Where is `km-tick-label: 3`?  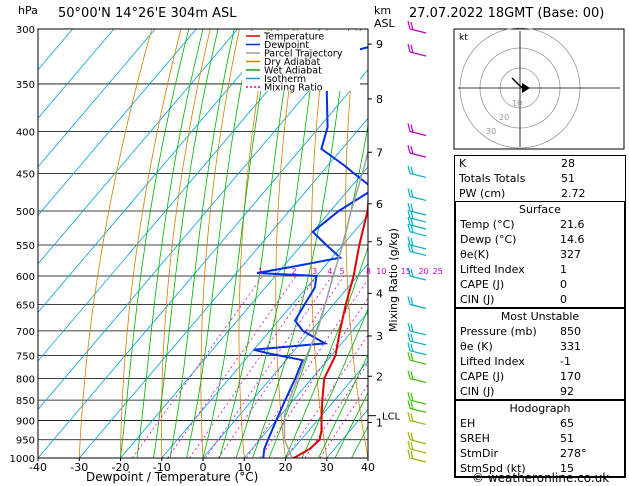 km-tick-label: 3 is located at coordinates (379, 336).